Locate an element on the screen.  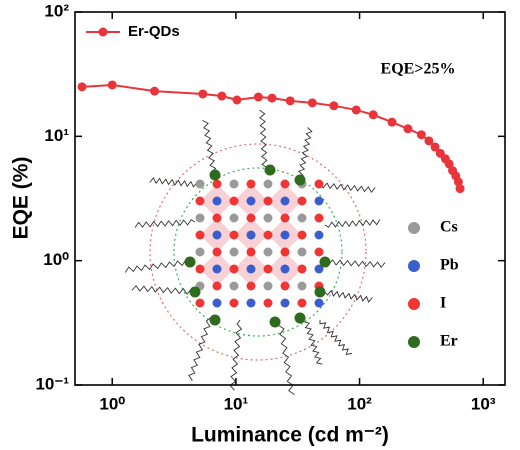
y-tick-label: 10⁻¹ is located at coordinates (52, 383).